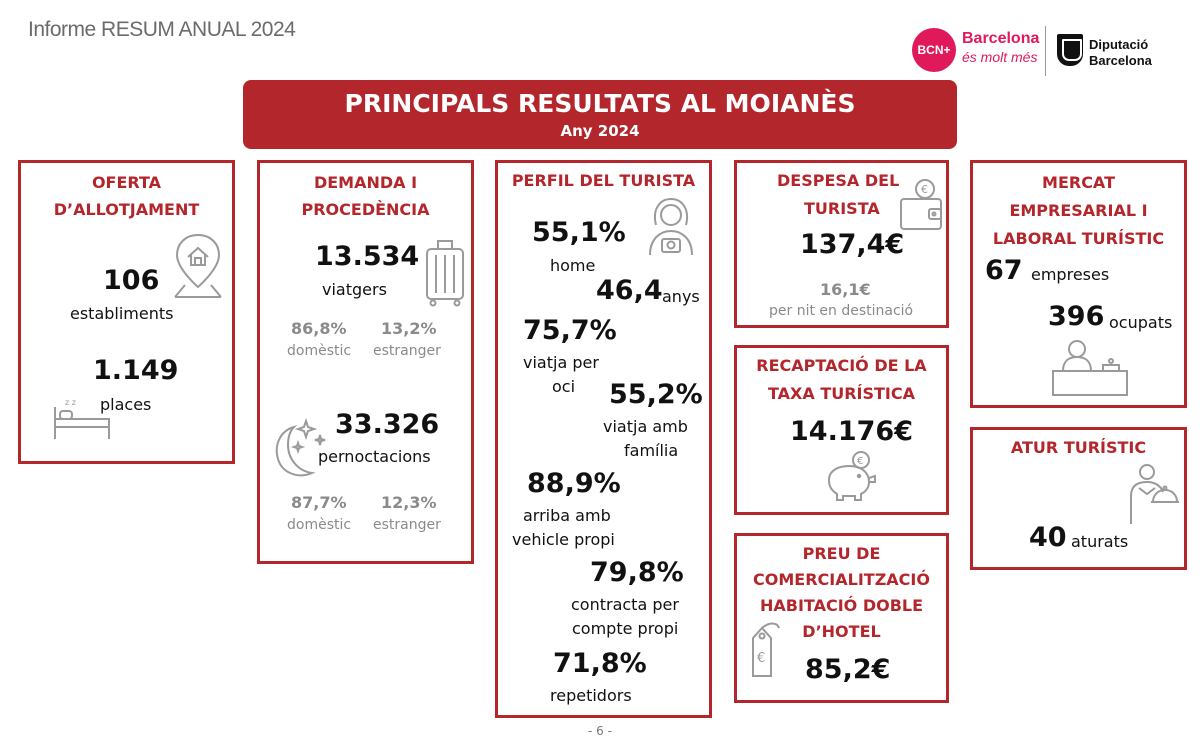 This screenshot has height=751, width=1200. I want to click on oci-value: 75,7%, so click(570, 330).